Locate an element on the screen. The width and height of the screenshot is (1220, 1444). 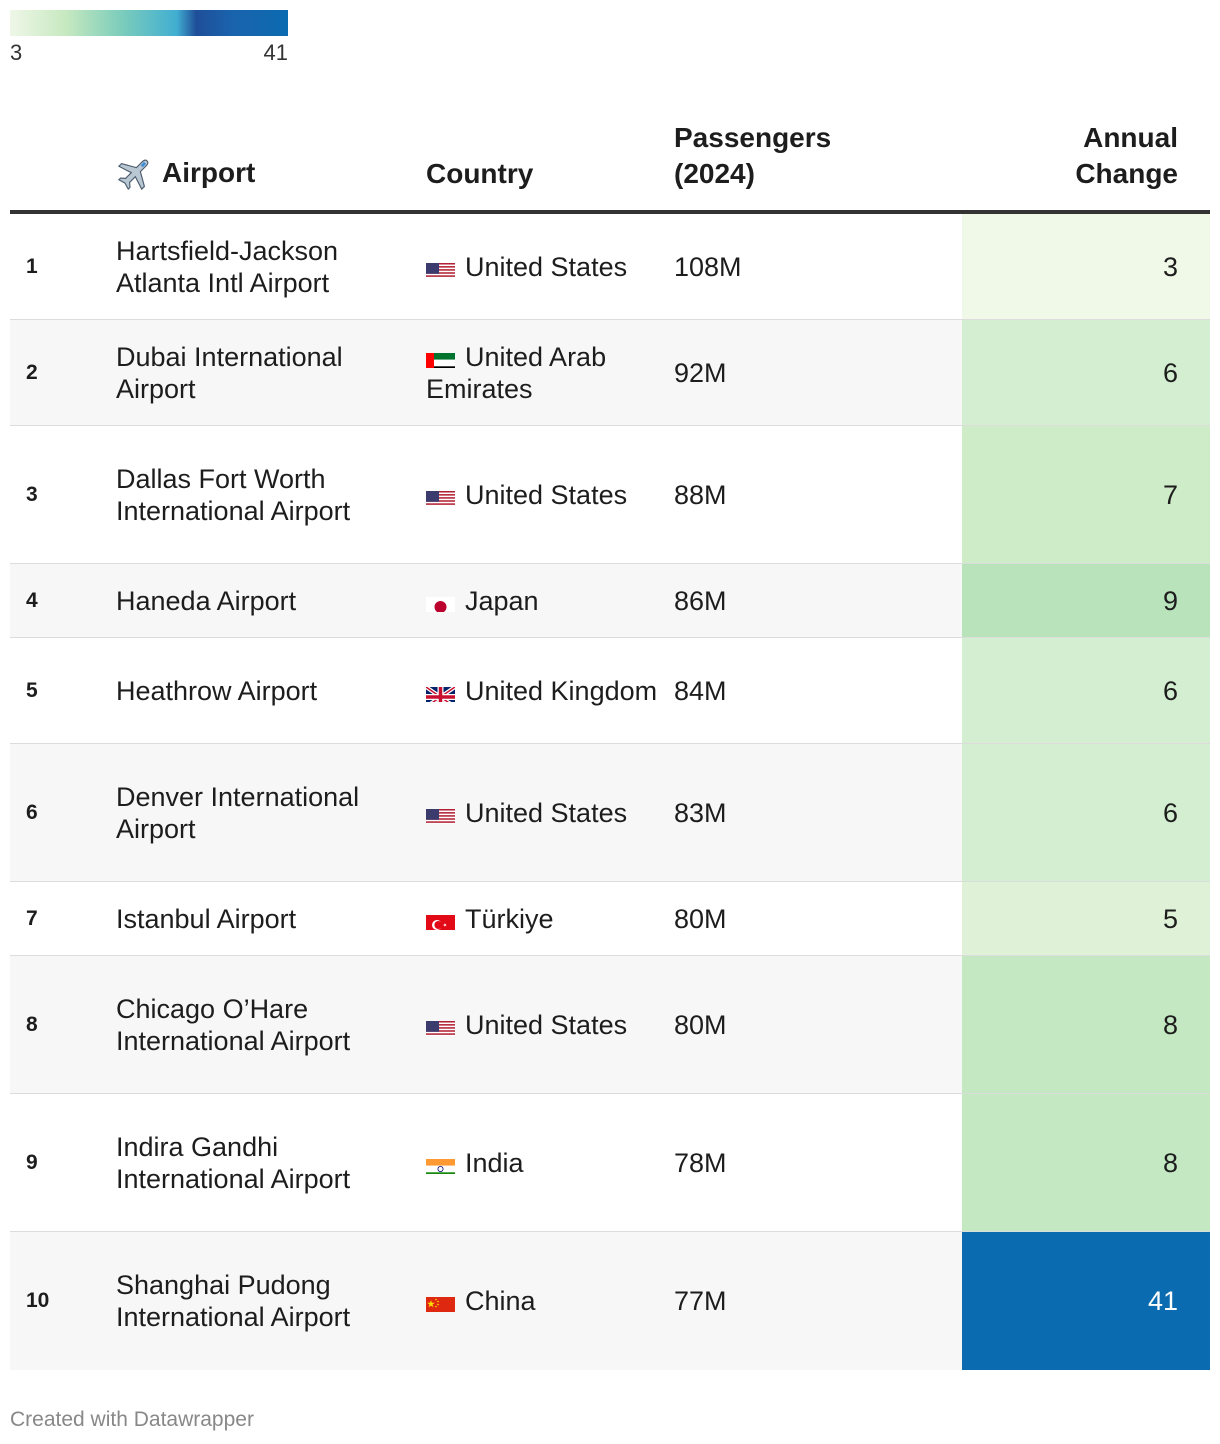
annual-change-cell: 5 is located at coordinates (1086, 918).